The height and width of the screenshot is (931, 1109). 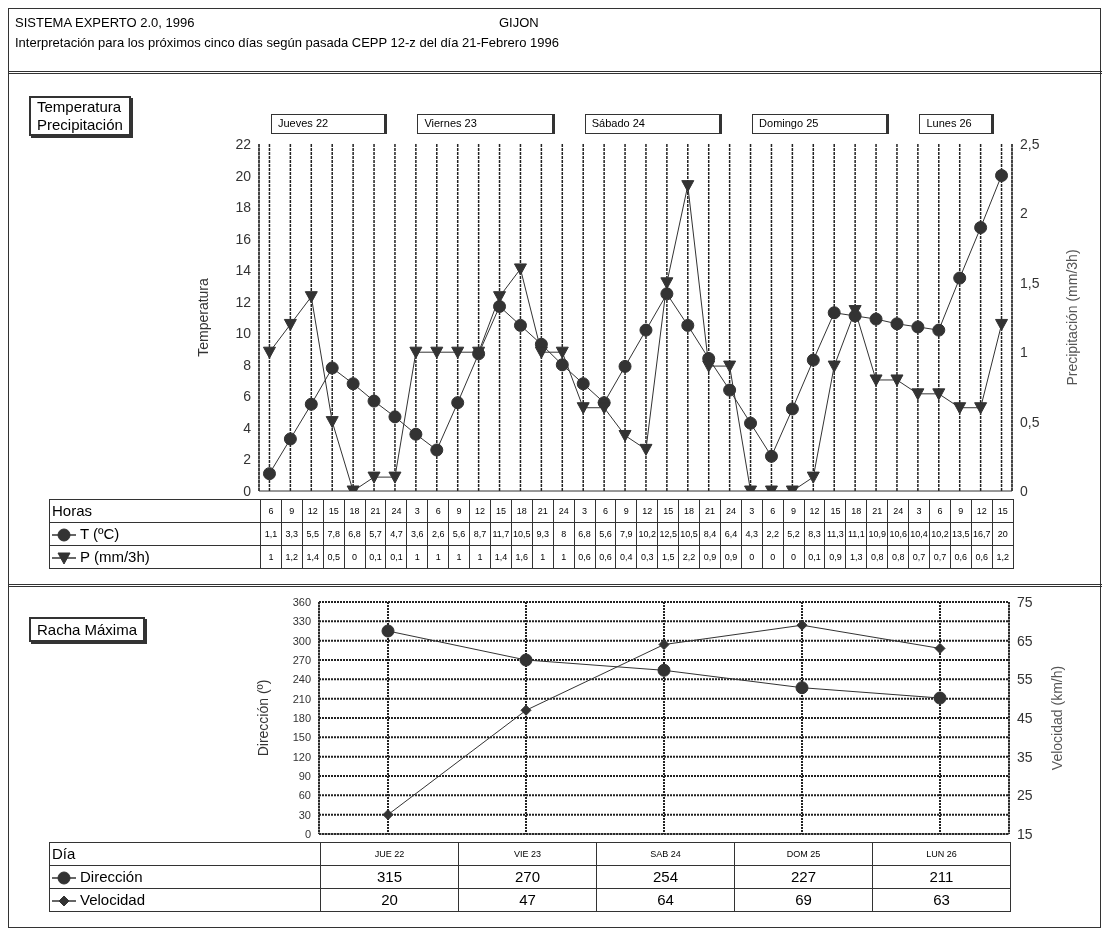 What do you see at coordinates (111, 876) in the screenshot?
I see `legend-label: Dirección` at bounding box center [111, 876].